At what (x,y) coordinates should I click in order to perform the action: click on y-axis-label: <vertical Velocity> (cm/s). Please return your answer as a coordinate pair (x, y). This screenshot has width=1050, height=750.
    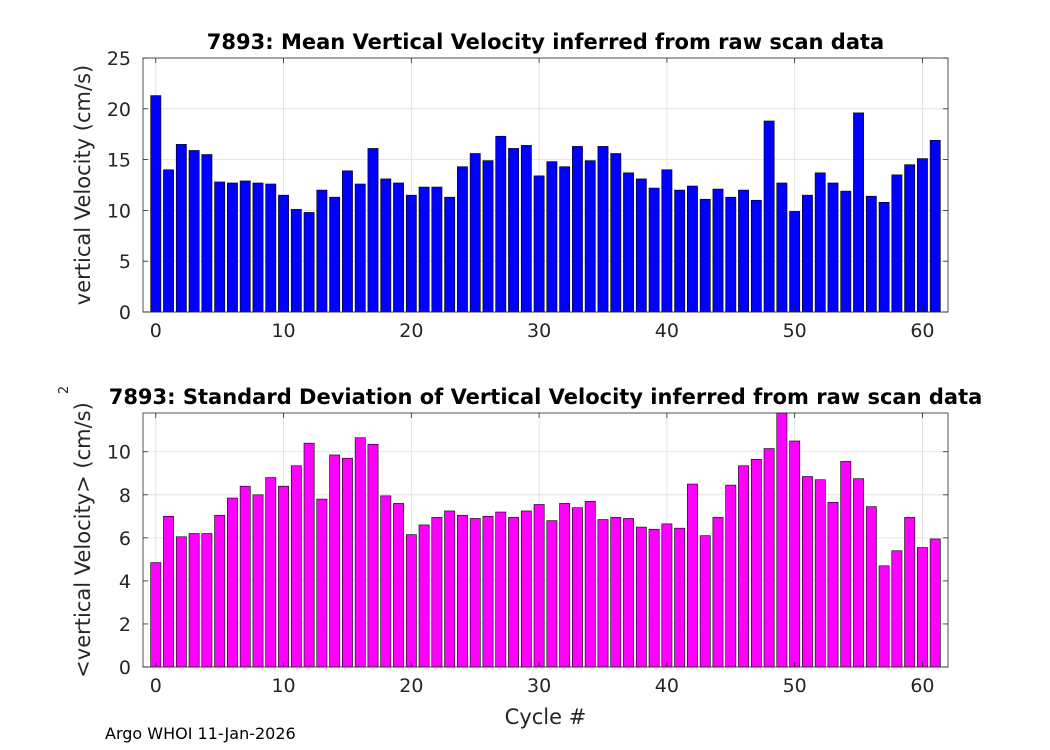
    Looking at the image, I should click on (83, 540).